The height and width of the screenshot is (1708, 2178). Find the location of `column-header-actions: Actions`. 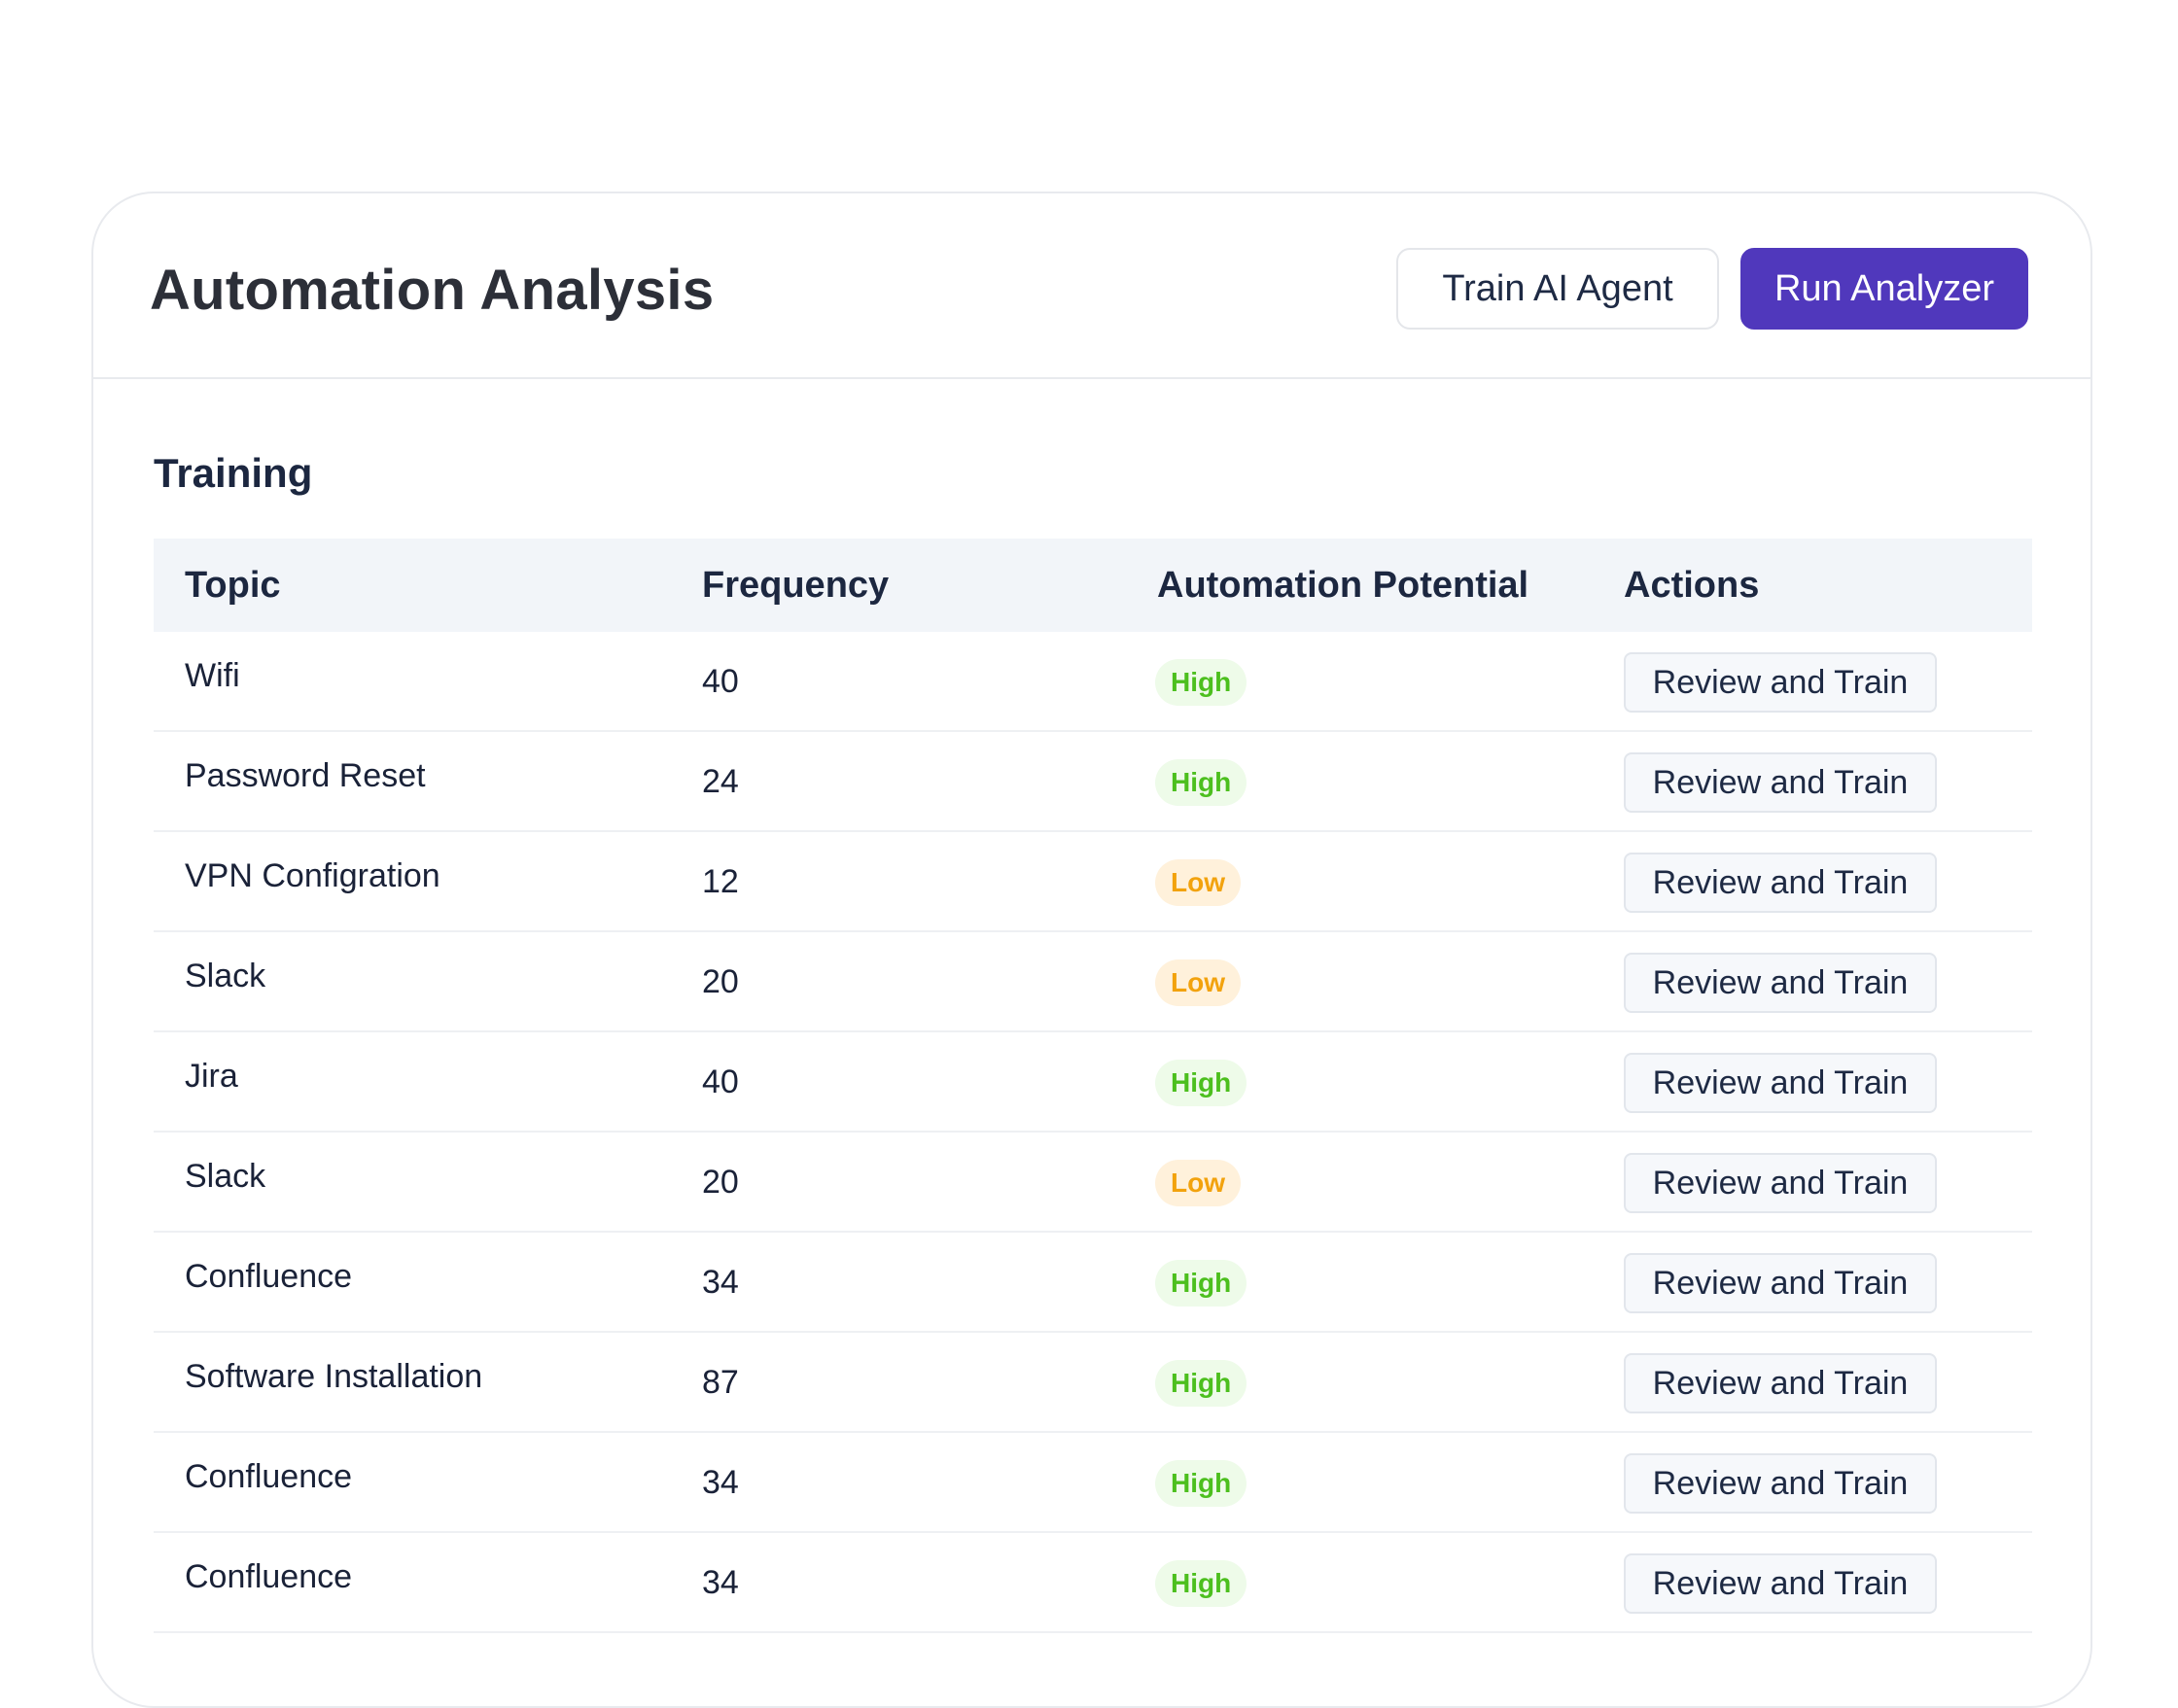

column-header-actions: Actions is located at coordinates (1692, 585).